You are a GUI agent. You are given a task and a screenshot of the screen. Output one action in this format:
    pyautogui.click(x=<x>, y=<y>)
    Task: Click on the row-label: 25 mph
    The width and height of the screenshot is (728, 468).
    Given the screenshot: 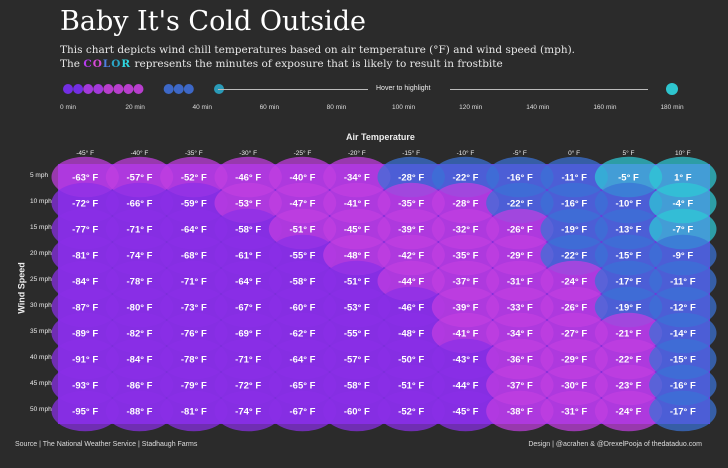 What is the action you would take?
    pyautogui.click(x=41, y=279)
    